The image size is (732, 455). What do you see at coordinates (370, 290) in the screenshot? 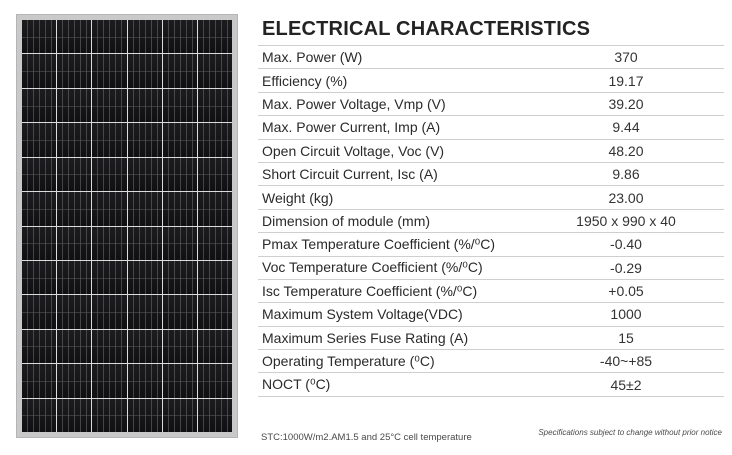
I see `parameter-label: Isc Temperature Coefficient (%/⁰C)` at bounding box center [370, 290].